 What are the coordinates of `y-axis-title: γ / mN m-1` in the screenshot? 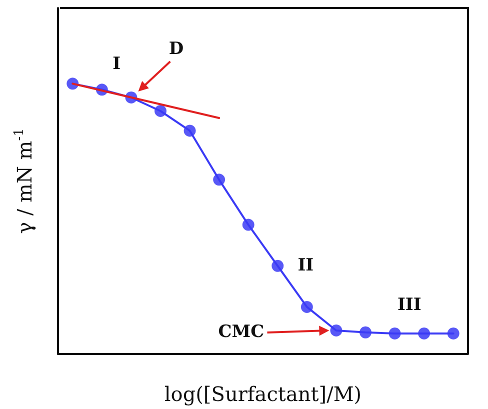 It's located at (24, 181).